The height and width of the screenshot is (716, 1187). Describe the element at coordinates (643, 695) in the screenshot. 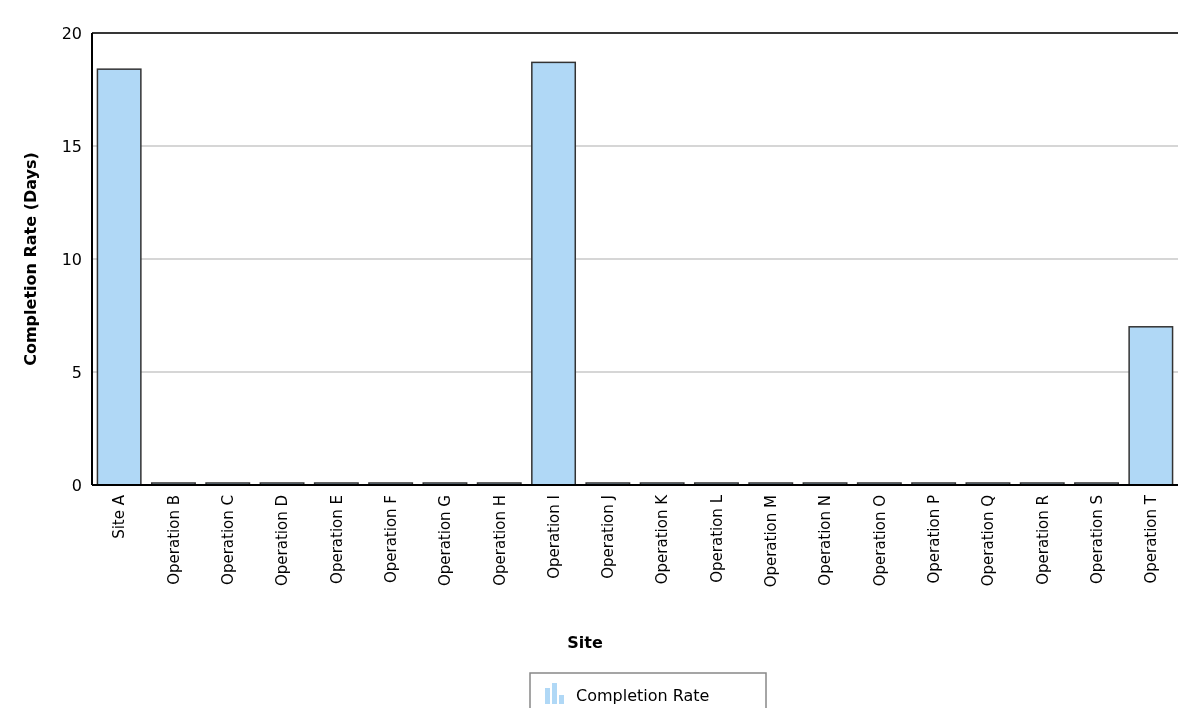

I see `legend-label: Completion Rate` at that location.